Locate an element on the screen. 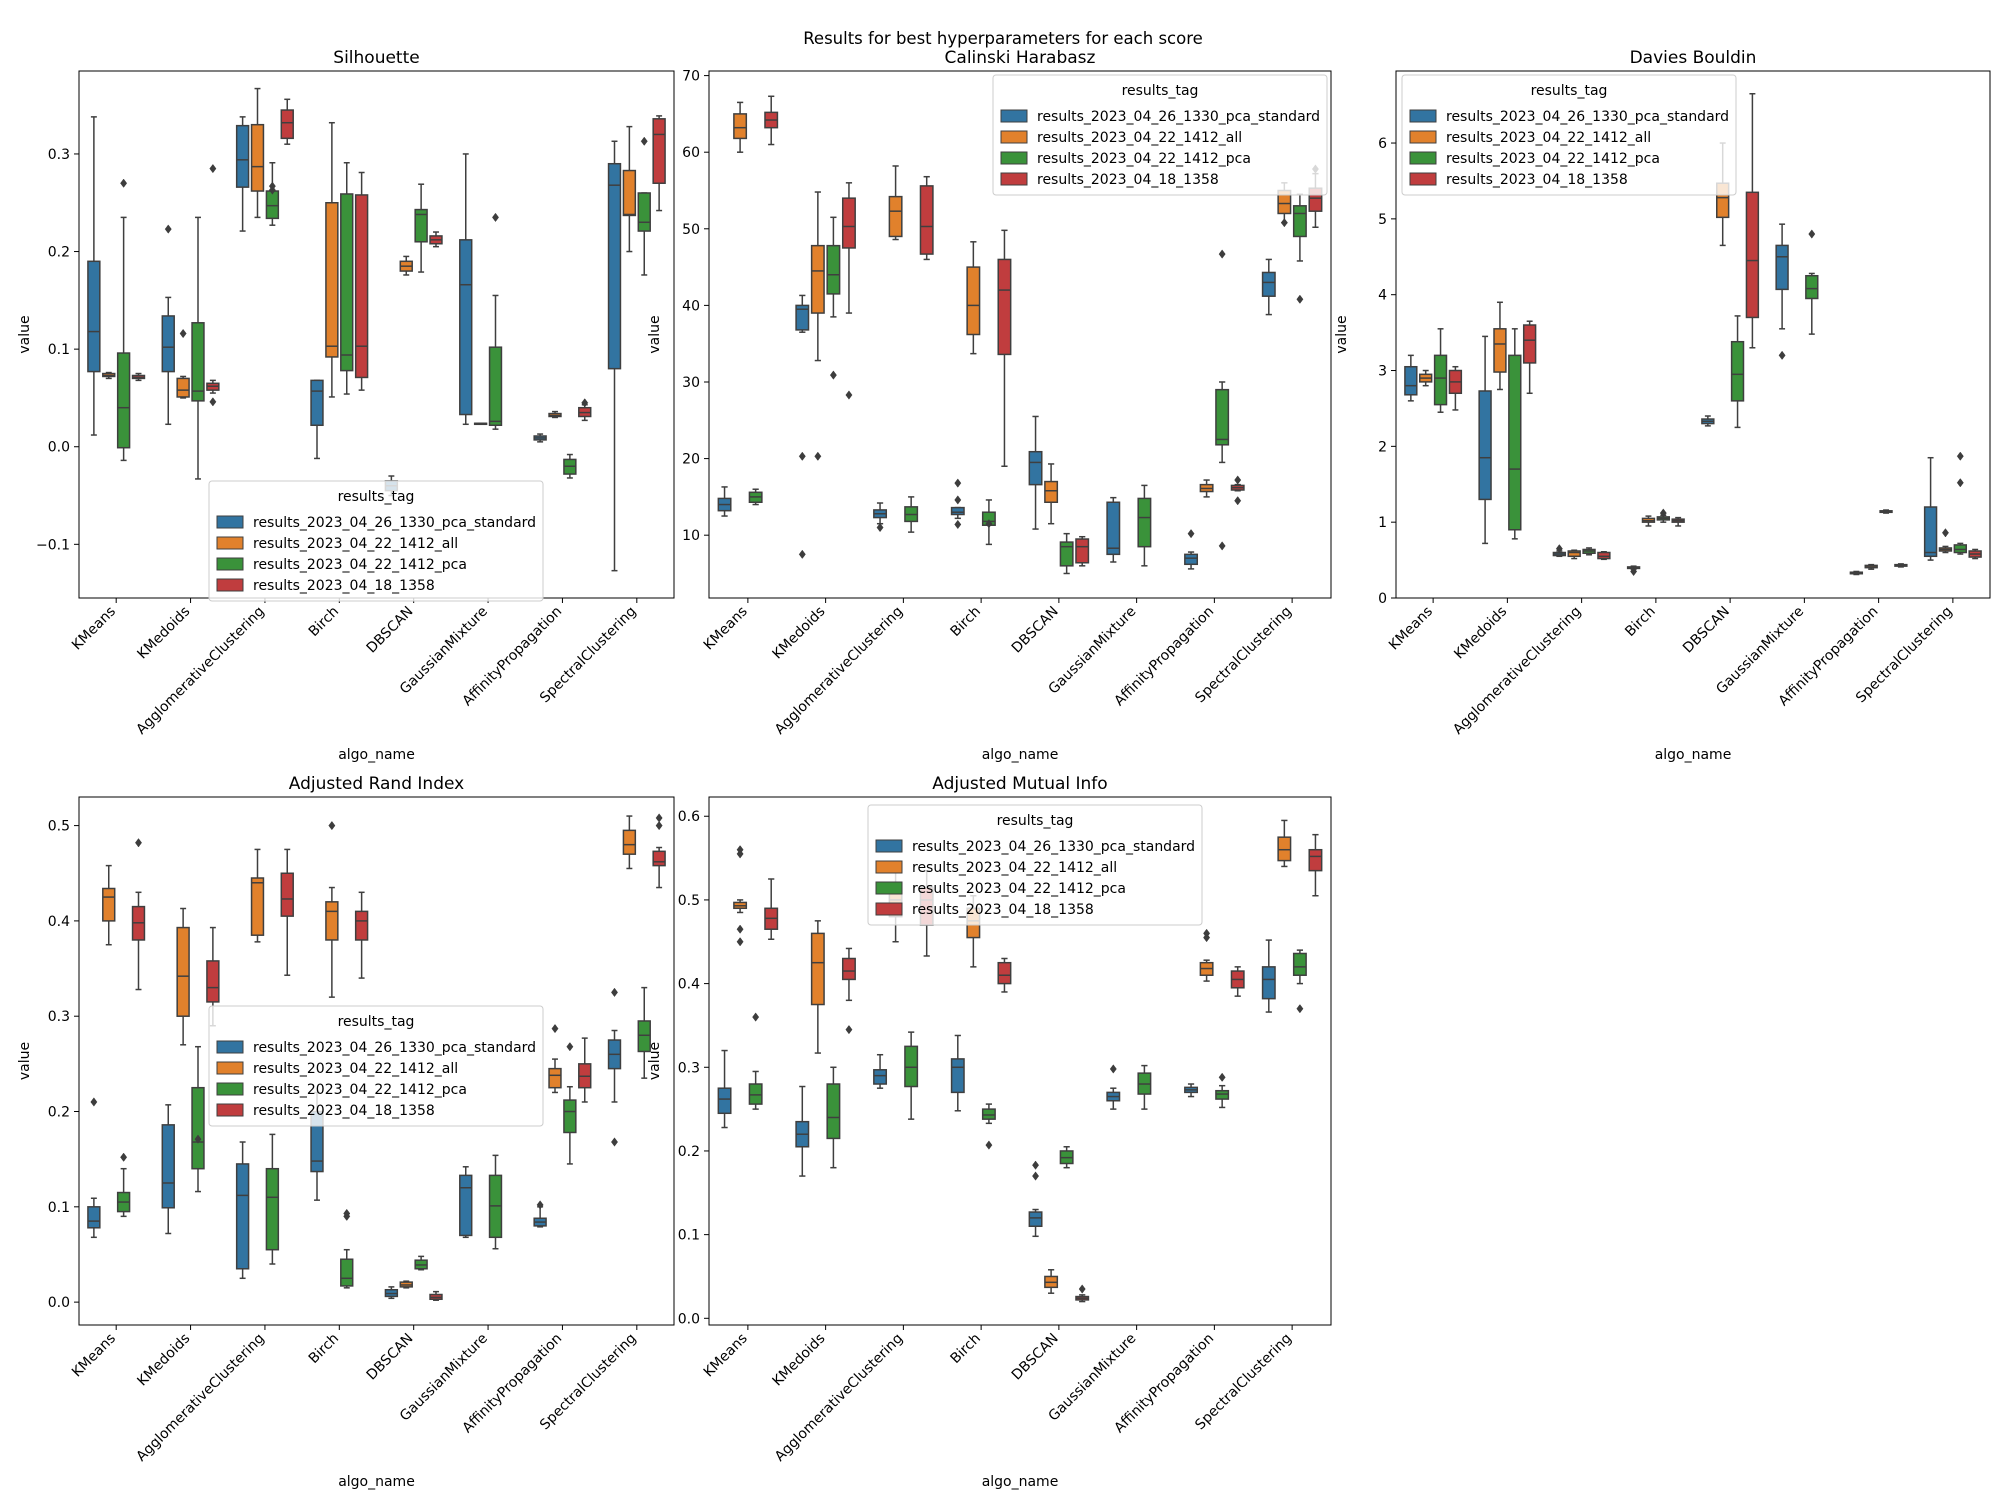 Image resolution: width=2000 pixels, height=1500 pixels. box-results_2023_04_18_1358-DBSCAN is located at coordinates (1752, 220).